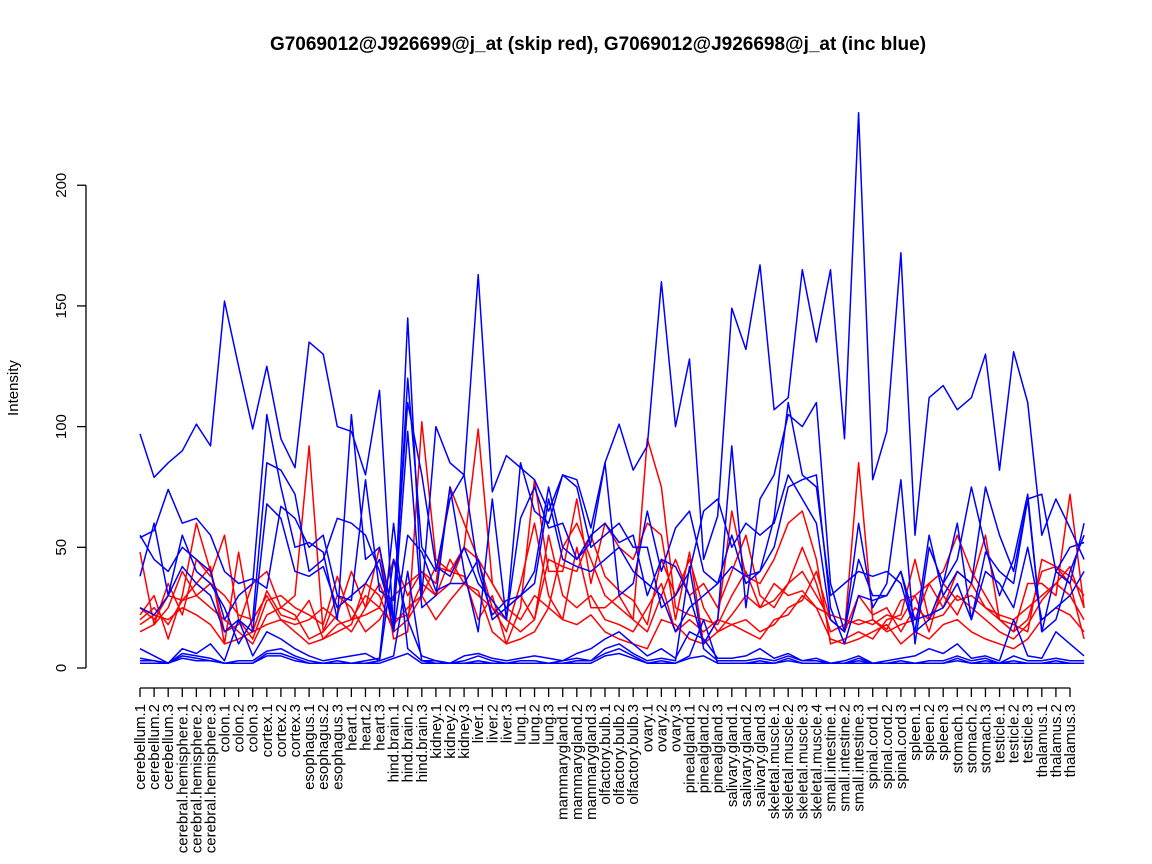 The height and width of the screenshot is (864, 1152). What do you see at coordinates (1070, 740) in the screenshot?
I see `x-tick-label: thalamus.3` at bounding box center [1070, 740].